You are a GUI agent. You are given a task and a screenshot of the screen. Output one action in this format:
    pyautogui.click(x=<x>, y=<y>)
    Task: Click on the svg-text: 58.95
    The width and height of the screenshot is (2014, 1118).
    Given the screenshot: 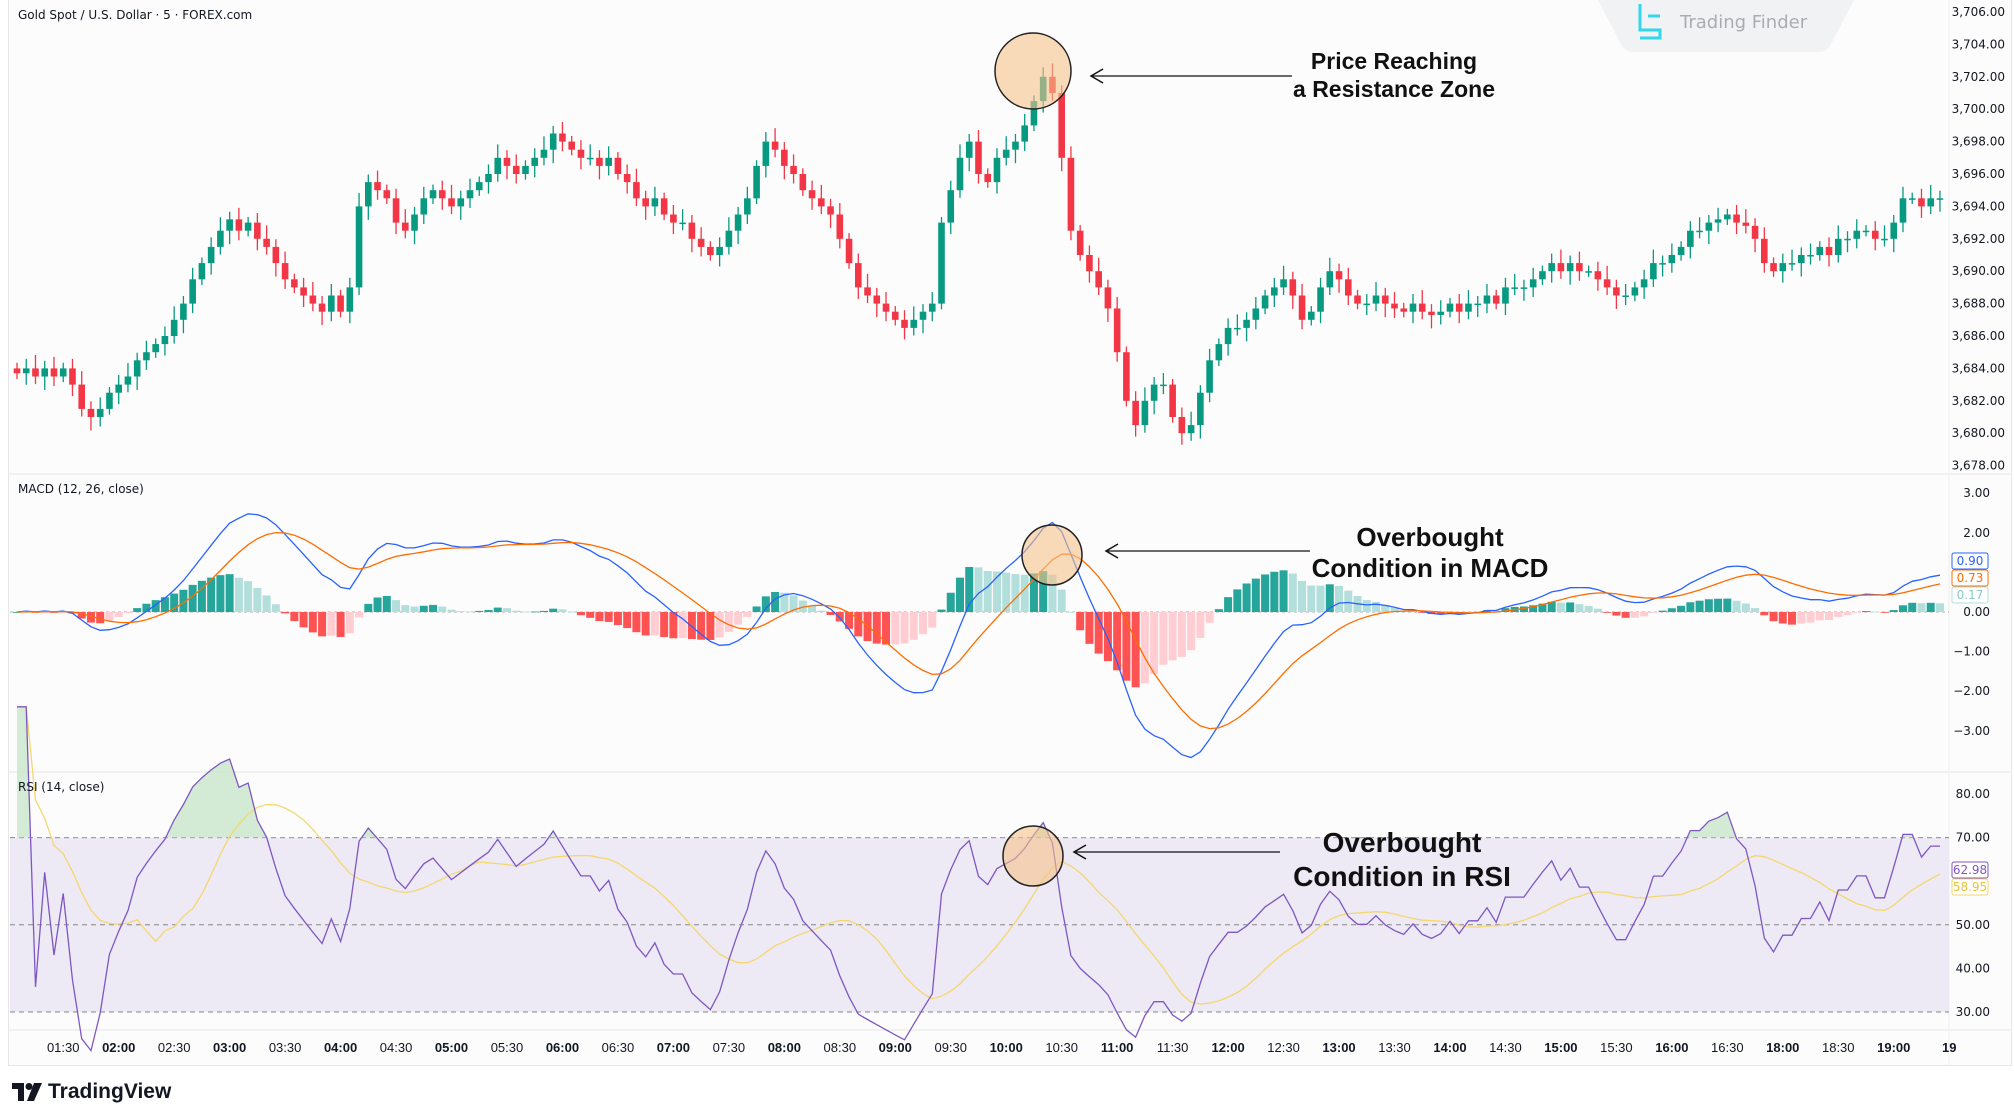 What is the action you would take?
    pyautogui.click(x=1970, y=887)
    